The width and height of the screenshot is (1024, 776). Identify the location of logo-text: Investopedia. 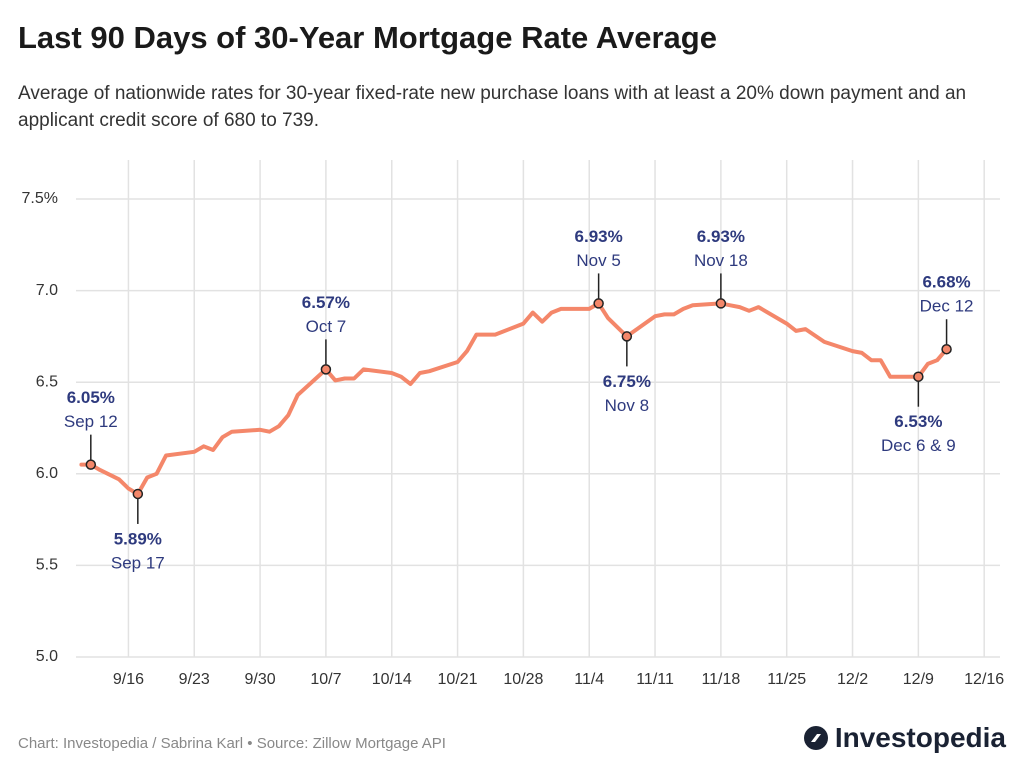
(920, 737).